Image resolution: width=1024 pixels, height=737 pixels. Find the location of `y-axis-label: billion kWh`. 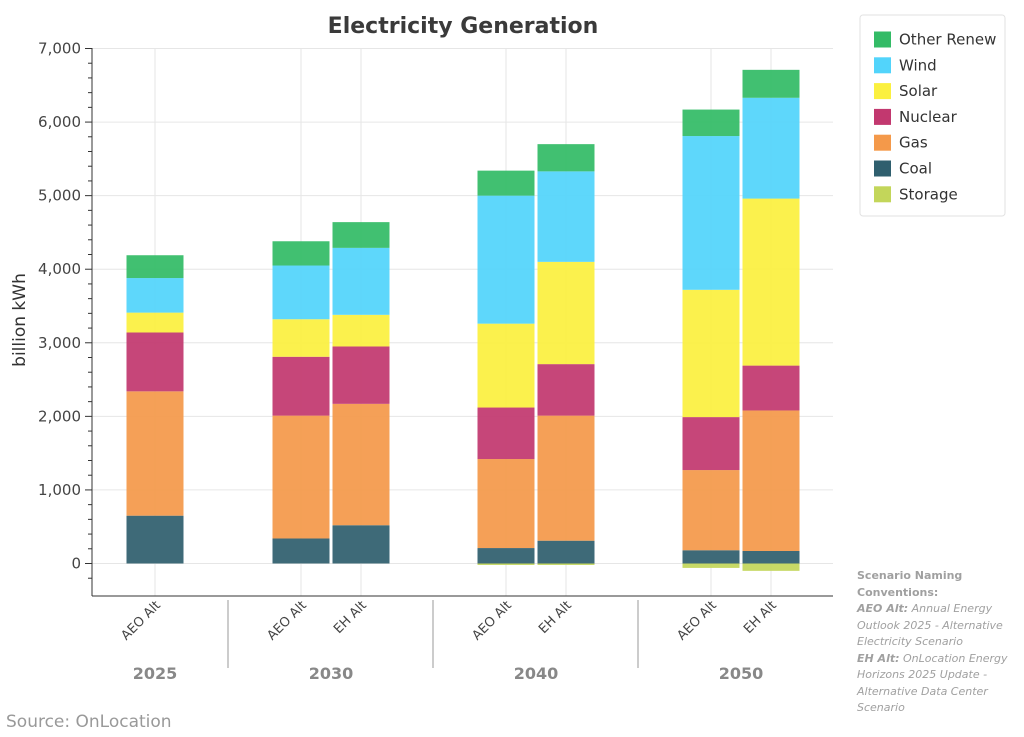

y-axis-label: billion kWh is located at coordinates (20, 320).